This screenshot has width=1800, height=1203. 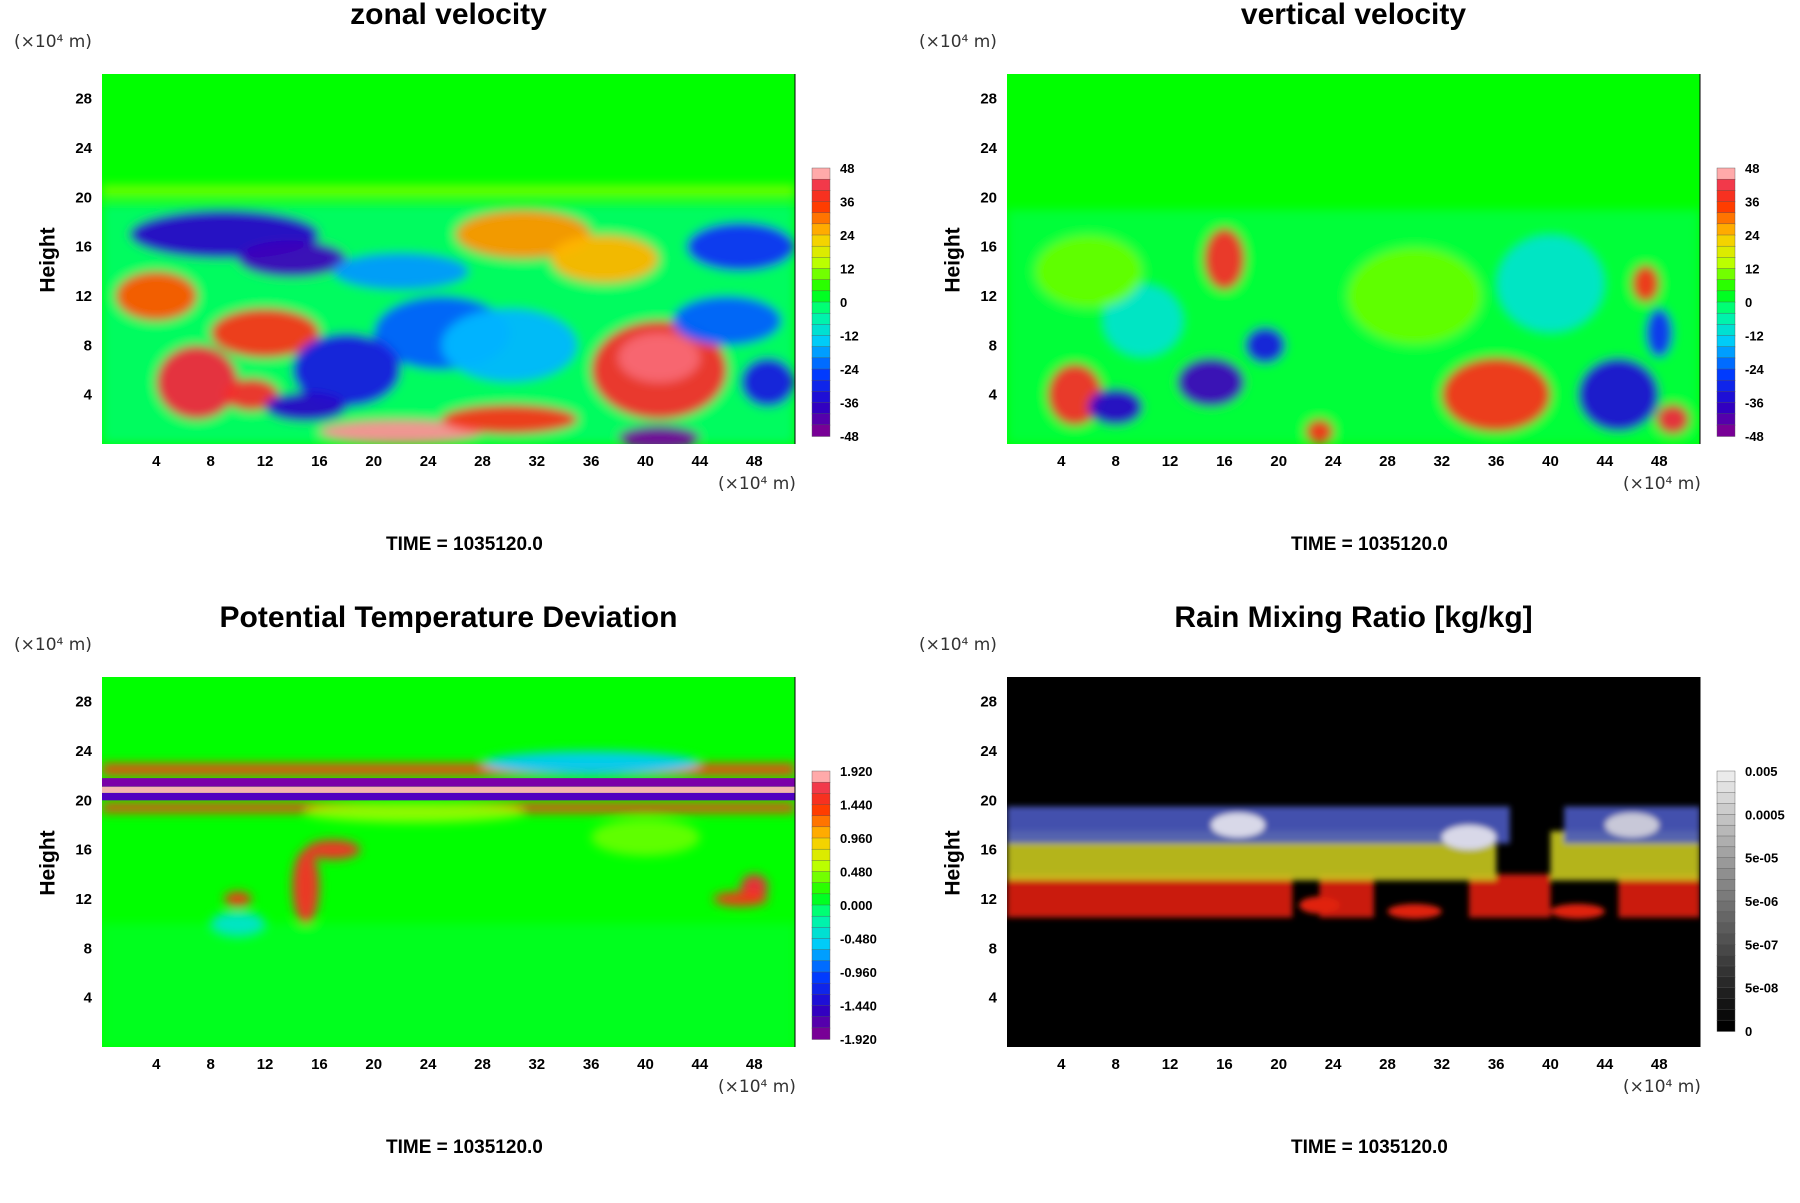 I want to click on colorbar-tick-label: 5e-06, so click(x=1761, y=901).